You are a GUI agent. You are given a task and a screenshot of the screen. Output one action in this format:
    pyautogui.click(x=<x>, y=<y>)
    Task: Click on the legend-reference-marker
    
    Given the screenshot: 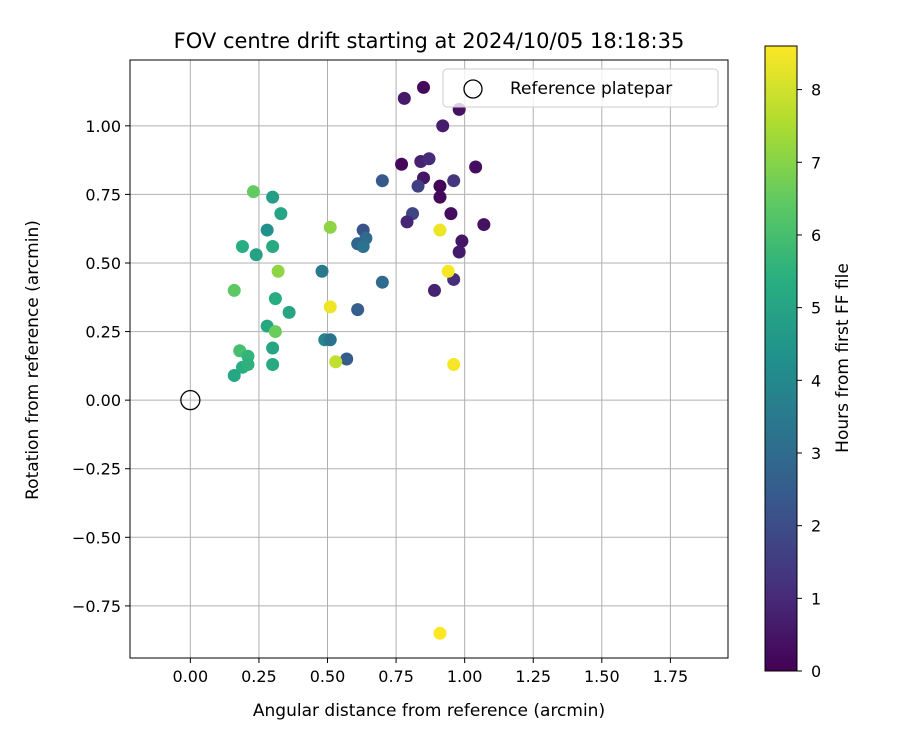 What is the action you would take?
    pyautogui.click(x=473, y=89)
    